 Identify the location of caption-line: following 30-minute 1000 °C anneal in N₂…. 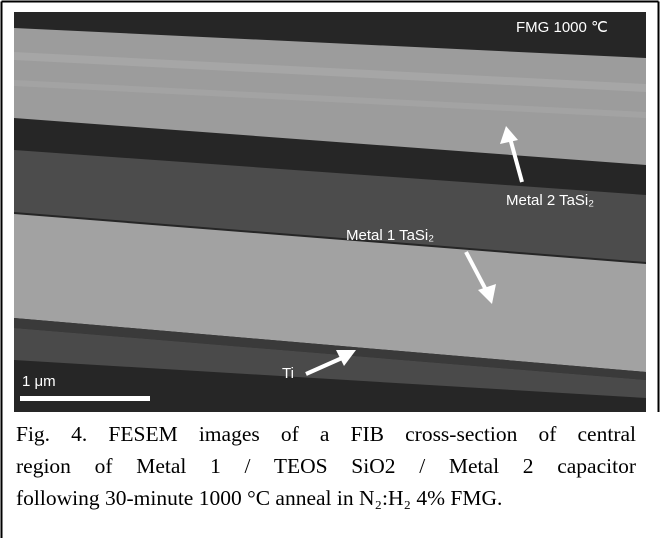
(259, 498).